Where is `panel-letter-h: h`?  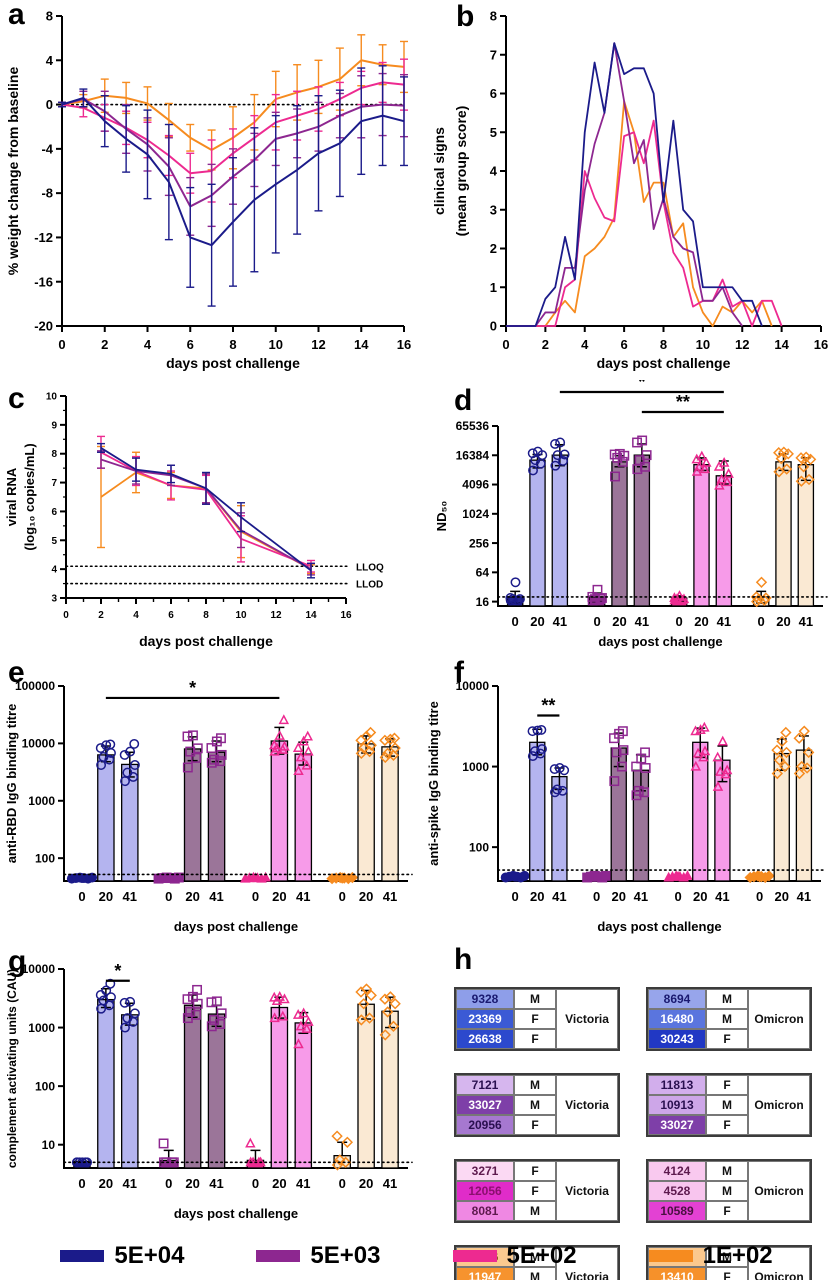 panel-letter-h: h is located at coordinates (463, 959).